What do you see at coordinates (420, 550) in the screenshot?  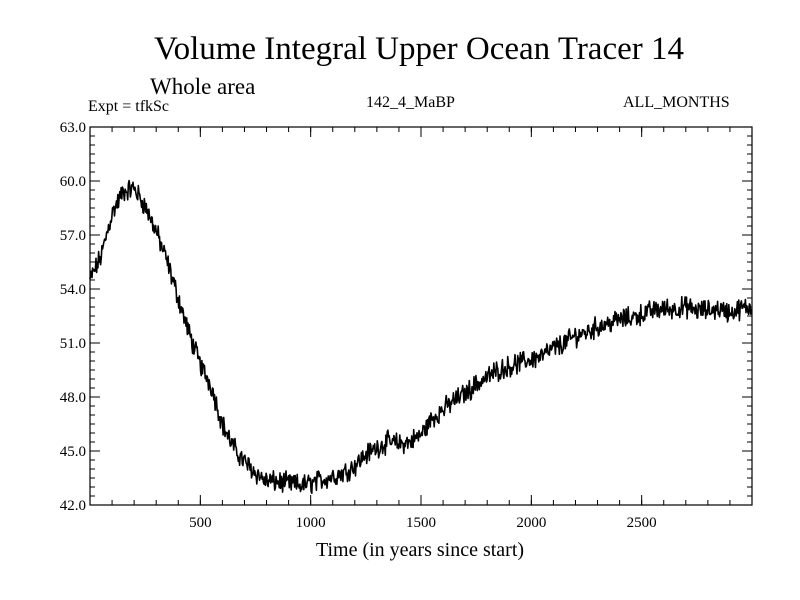 I see `x-axis-label: Time (in years since start)` at bounding box center [420, 550].